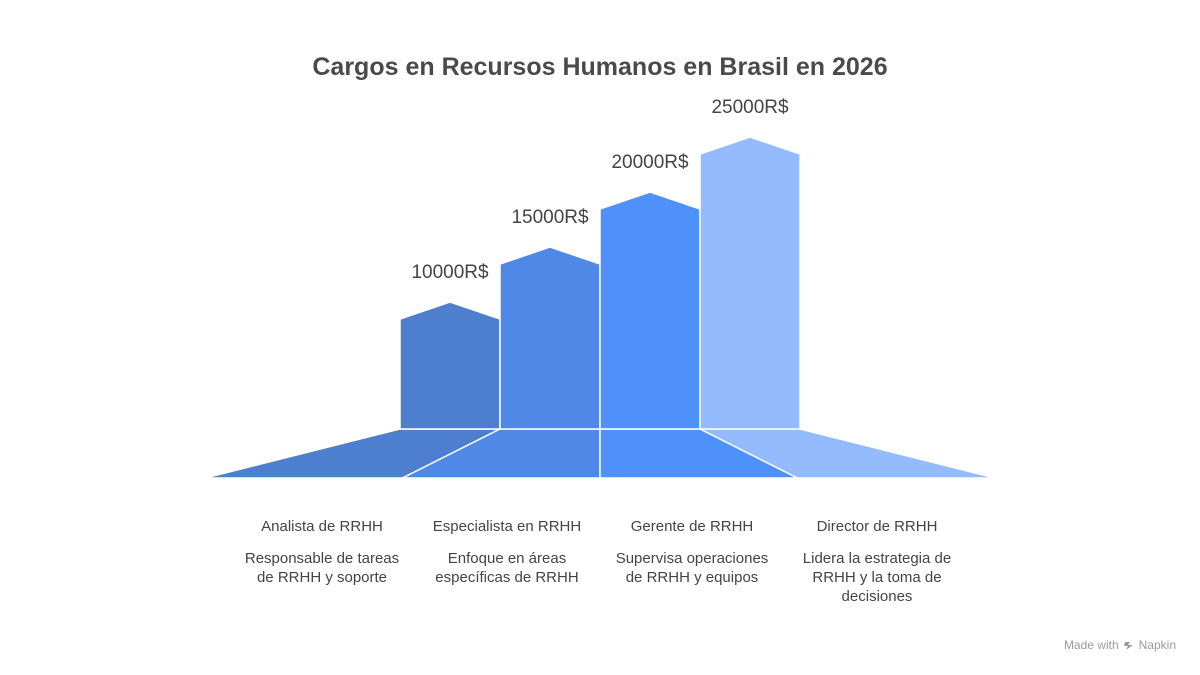 This screenshot has width=1200, height=675. I want to click on footer-credit: Made with Napkin, so click(1120, 645).